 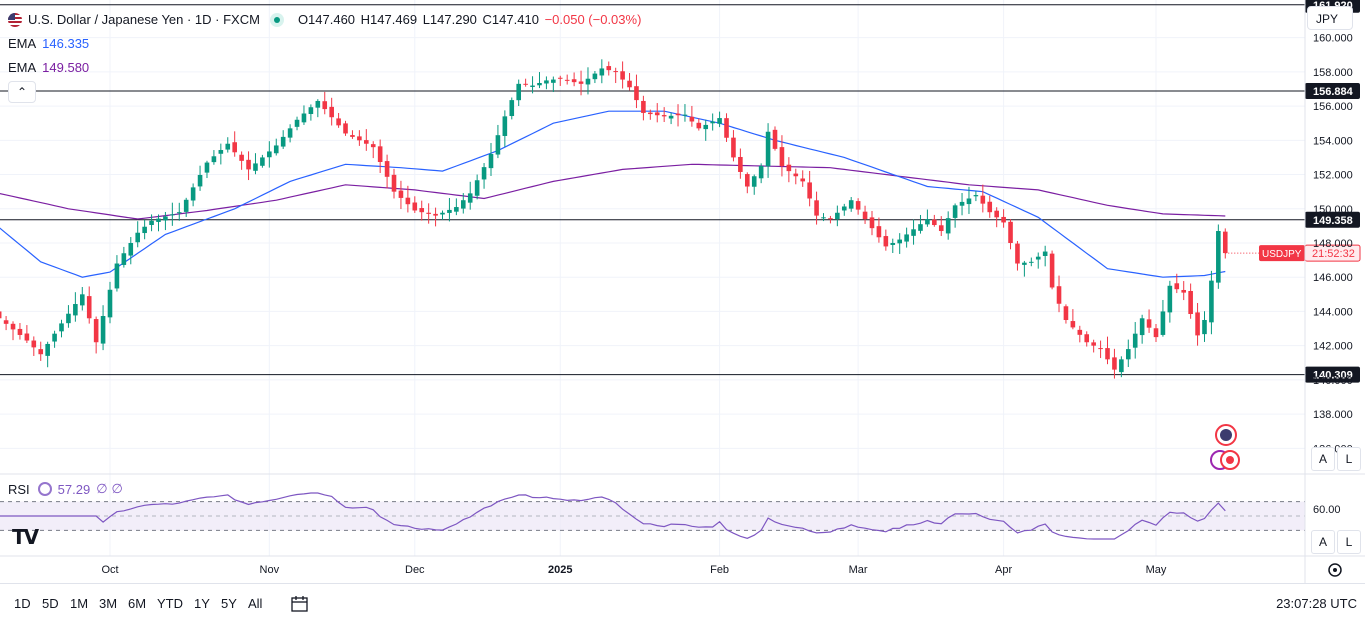 What do you see at coordinates (510, 19) in the screenshot?
I see `close-value: C147.410` at bounding box center [510, 19].